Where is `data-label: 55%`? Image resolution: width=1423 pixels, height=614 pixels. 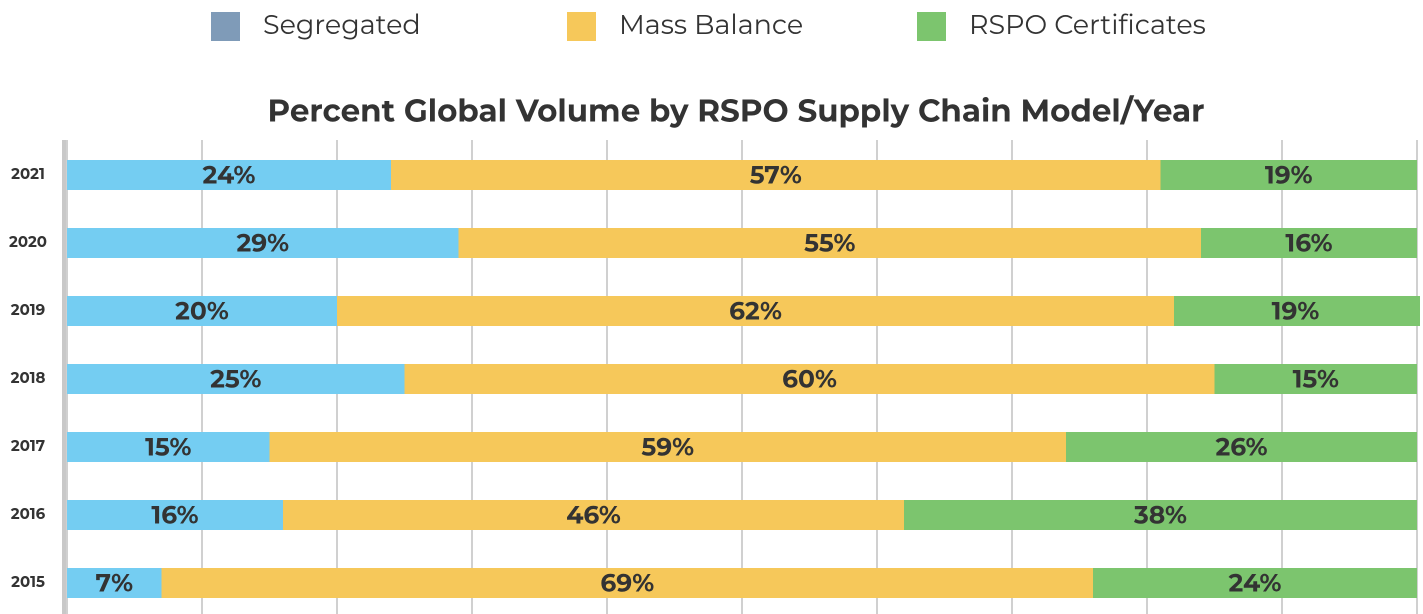
data-label: 55% is located at coordinates (829, 244).